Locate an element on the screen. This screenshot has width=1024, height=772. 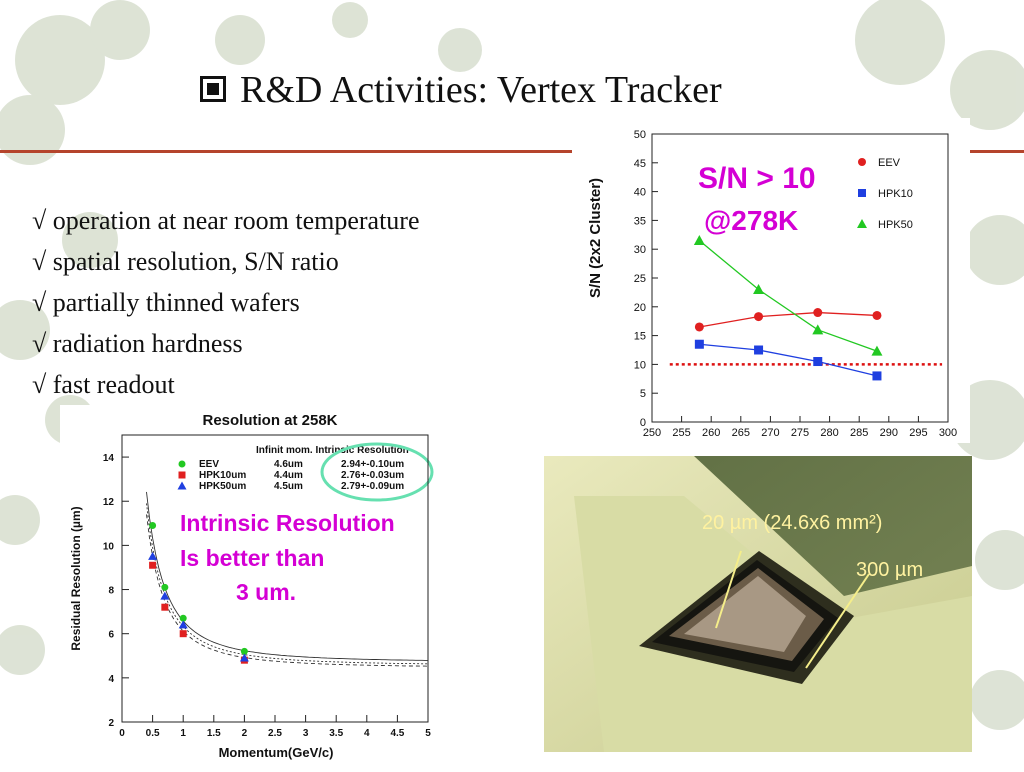
res-x-tick-label: 2 is located at coordinates (245, 733).